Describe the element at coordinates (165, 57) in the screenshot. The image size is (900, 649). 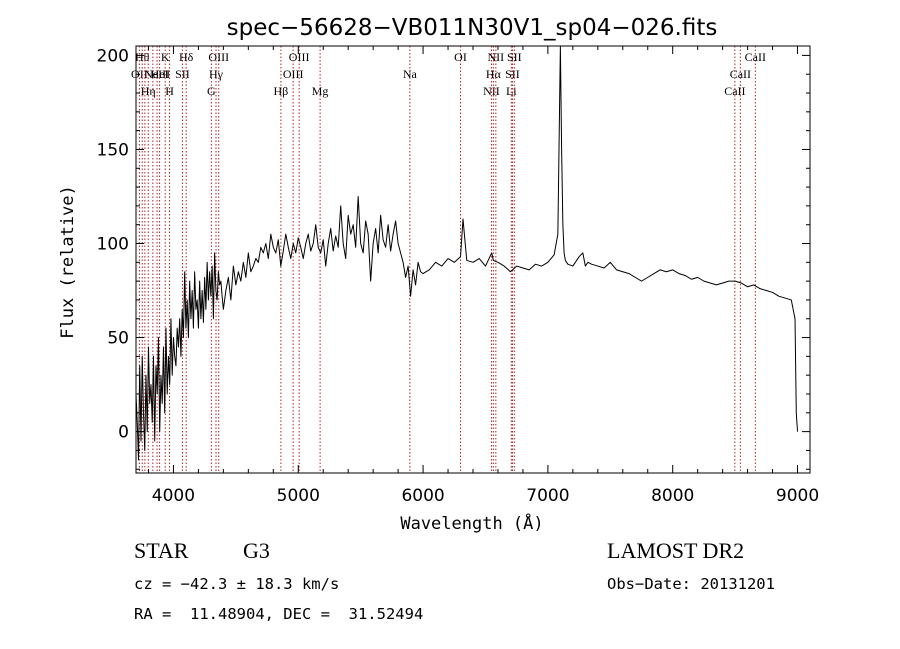
I see `line-marker-label: K` at that location.